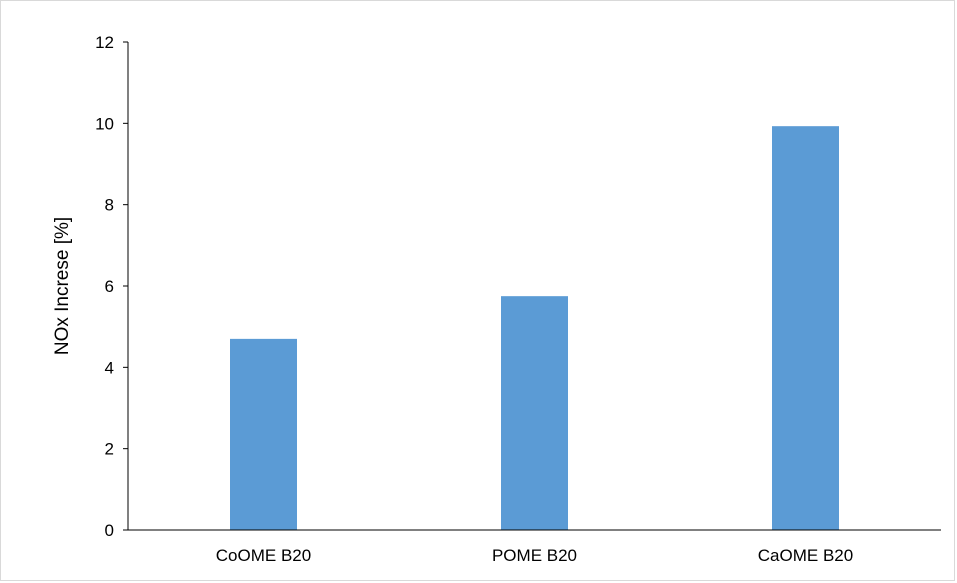 This screenshot has width=957, height=583. I want to click on x-tick-label: CaOME B20, so click(805, 555).